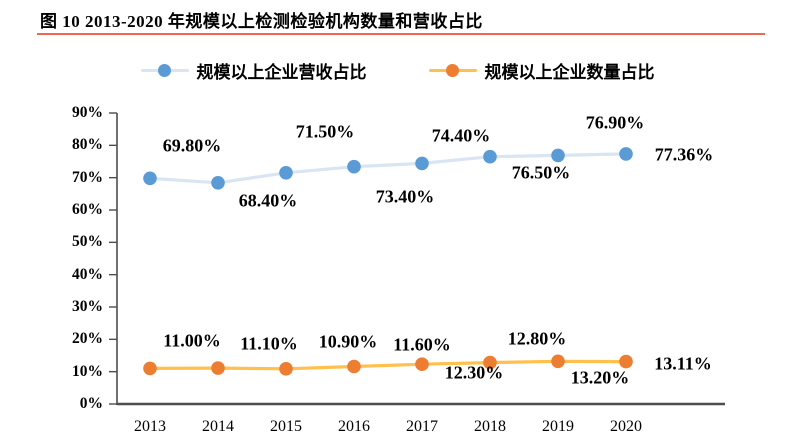 This screenshot has height=445, width=795. Describe the element at coordinates (348, 341) in the screenshot. I see `data-point-label: 10.90%` at that location.